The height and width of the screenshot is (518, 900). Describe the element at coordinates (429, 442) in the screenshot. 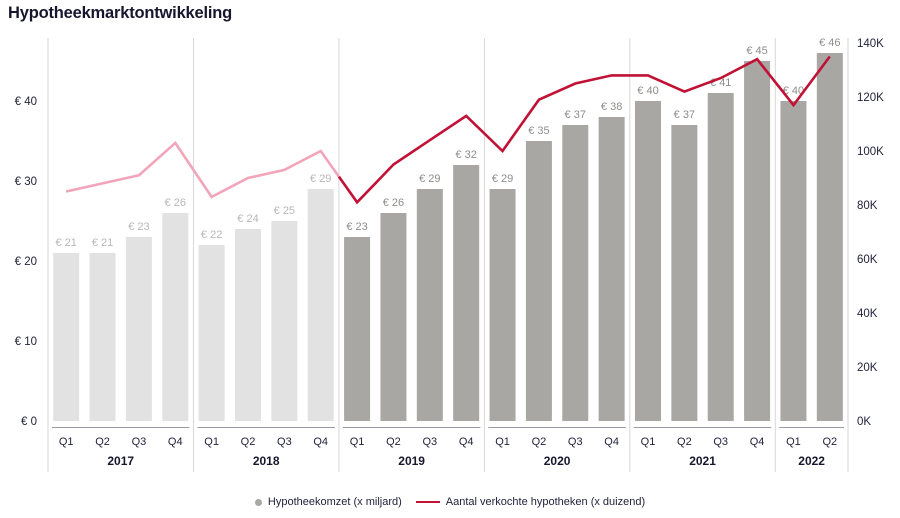

I see `x-tick-label-2019-Q3: Q3` at that location.